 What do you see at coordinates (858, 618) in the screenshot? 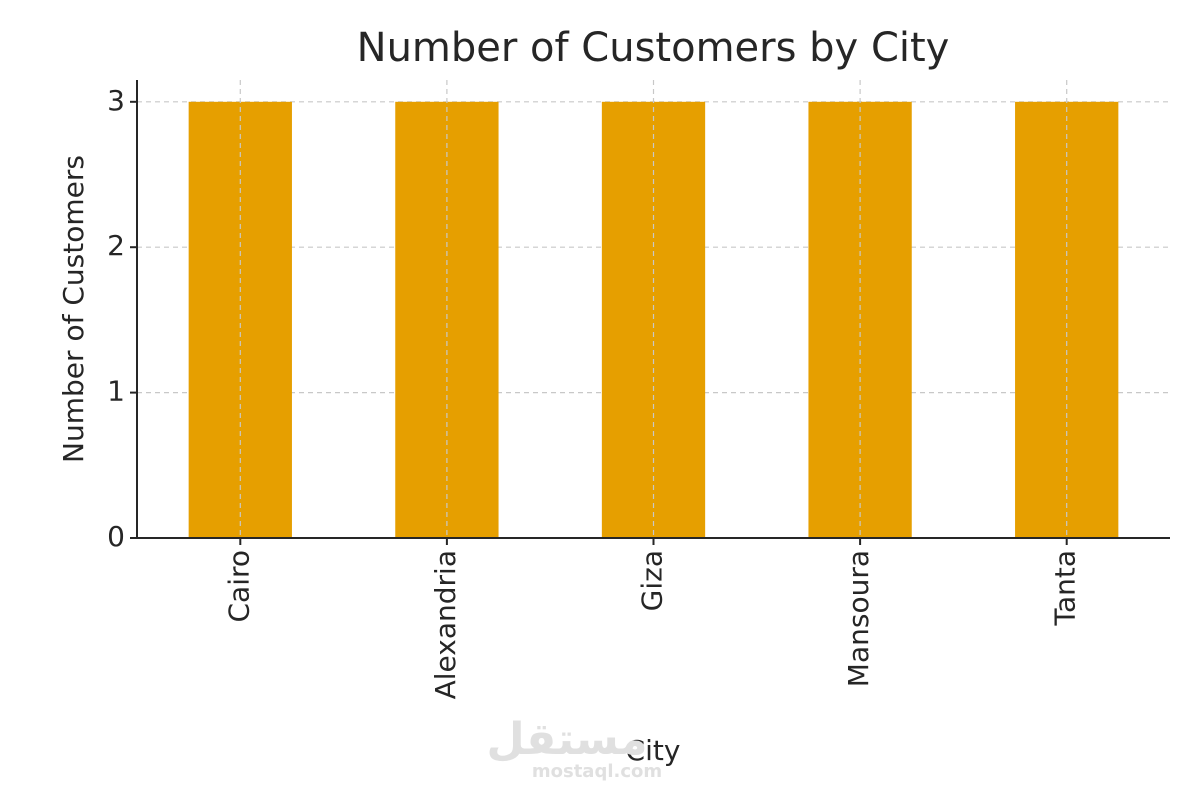
I see `x-tick-label: Mansoura` at bounding box center [858, 618].